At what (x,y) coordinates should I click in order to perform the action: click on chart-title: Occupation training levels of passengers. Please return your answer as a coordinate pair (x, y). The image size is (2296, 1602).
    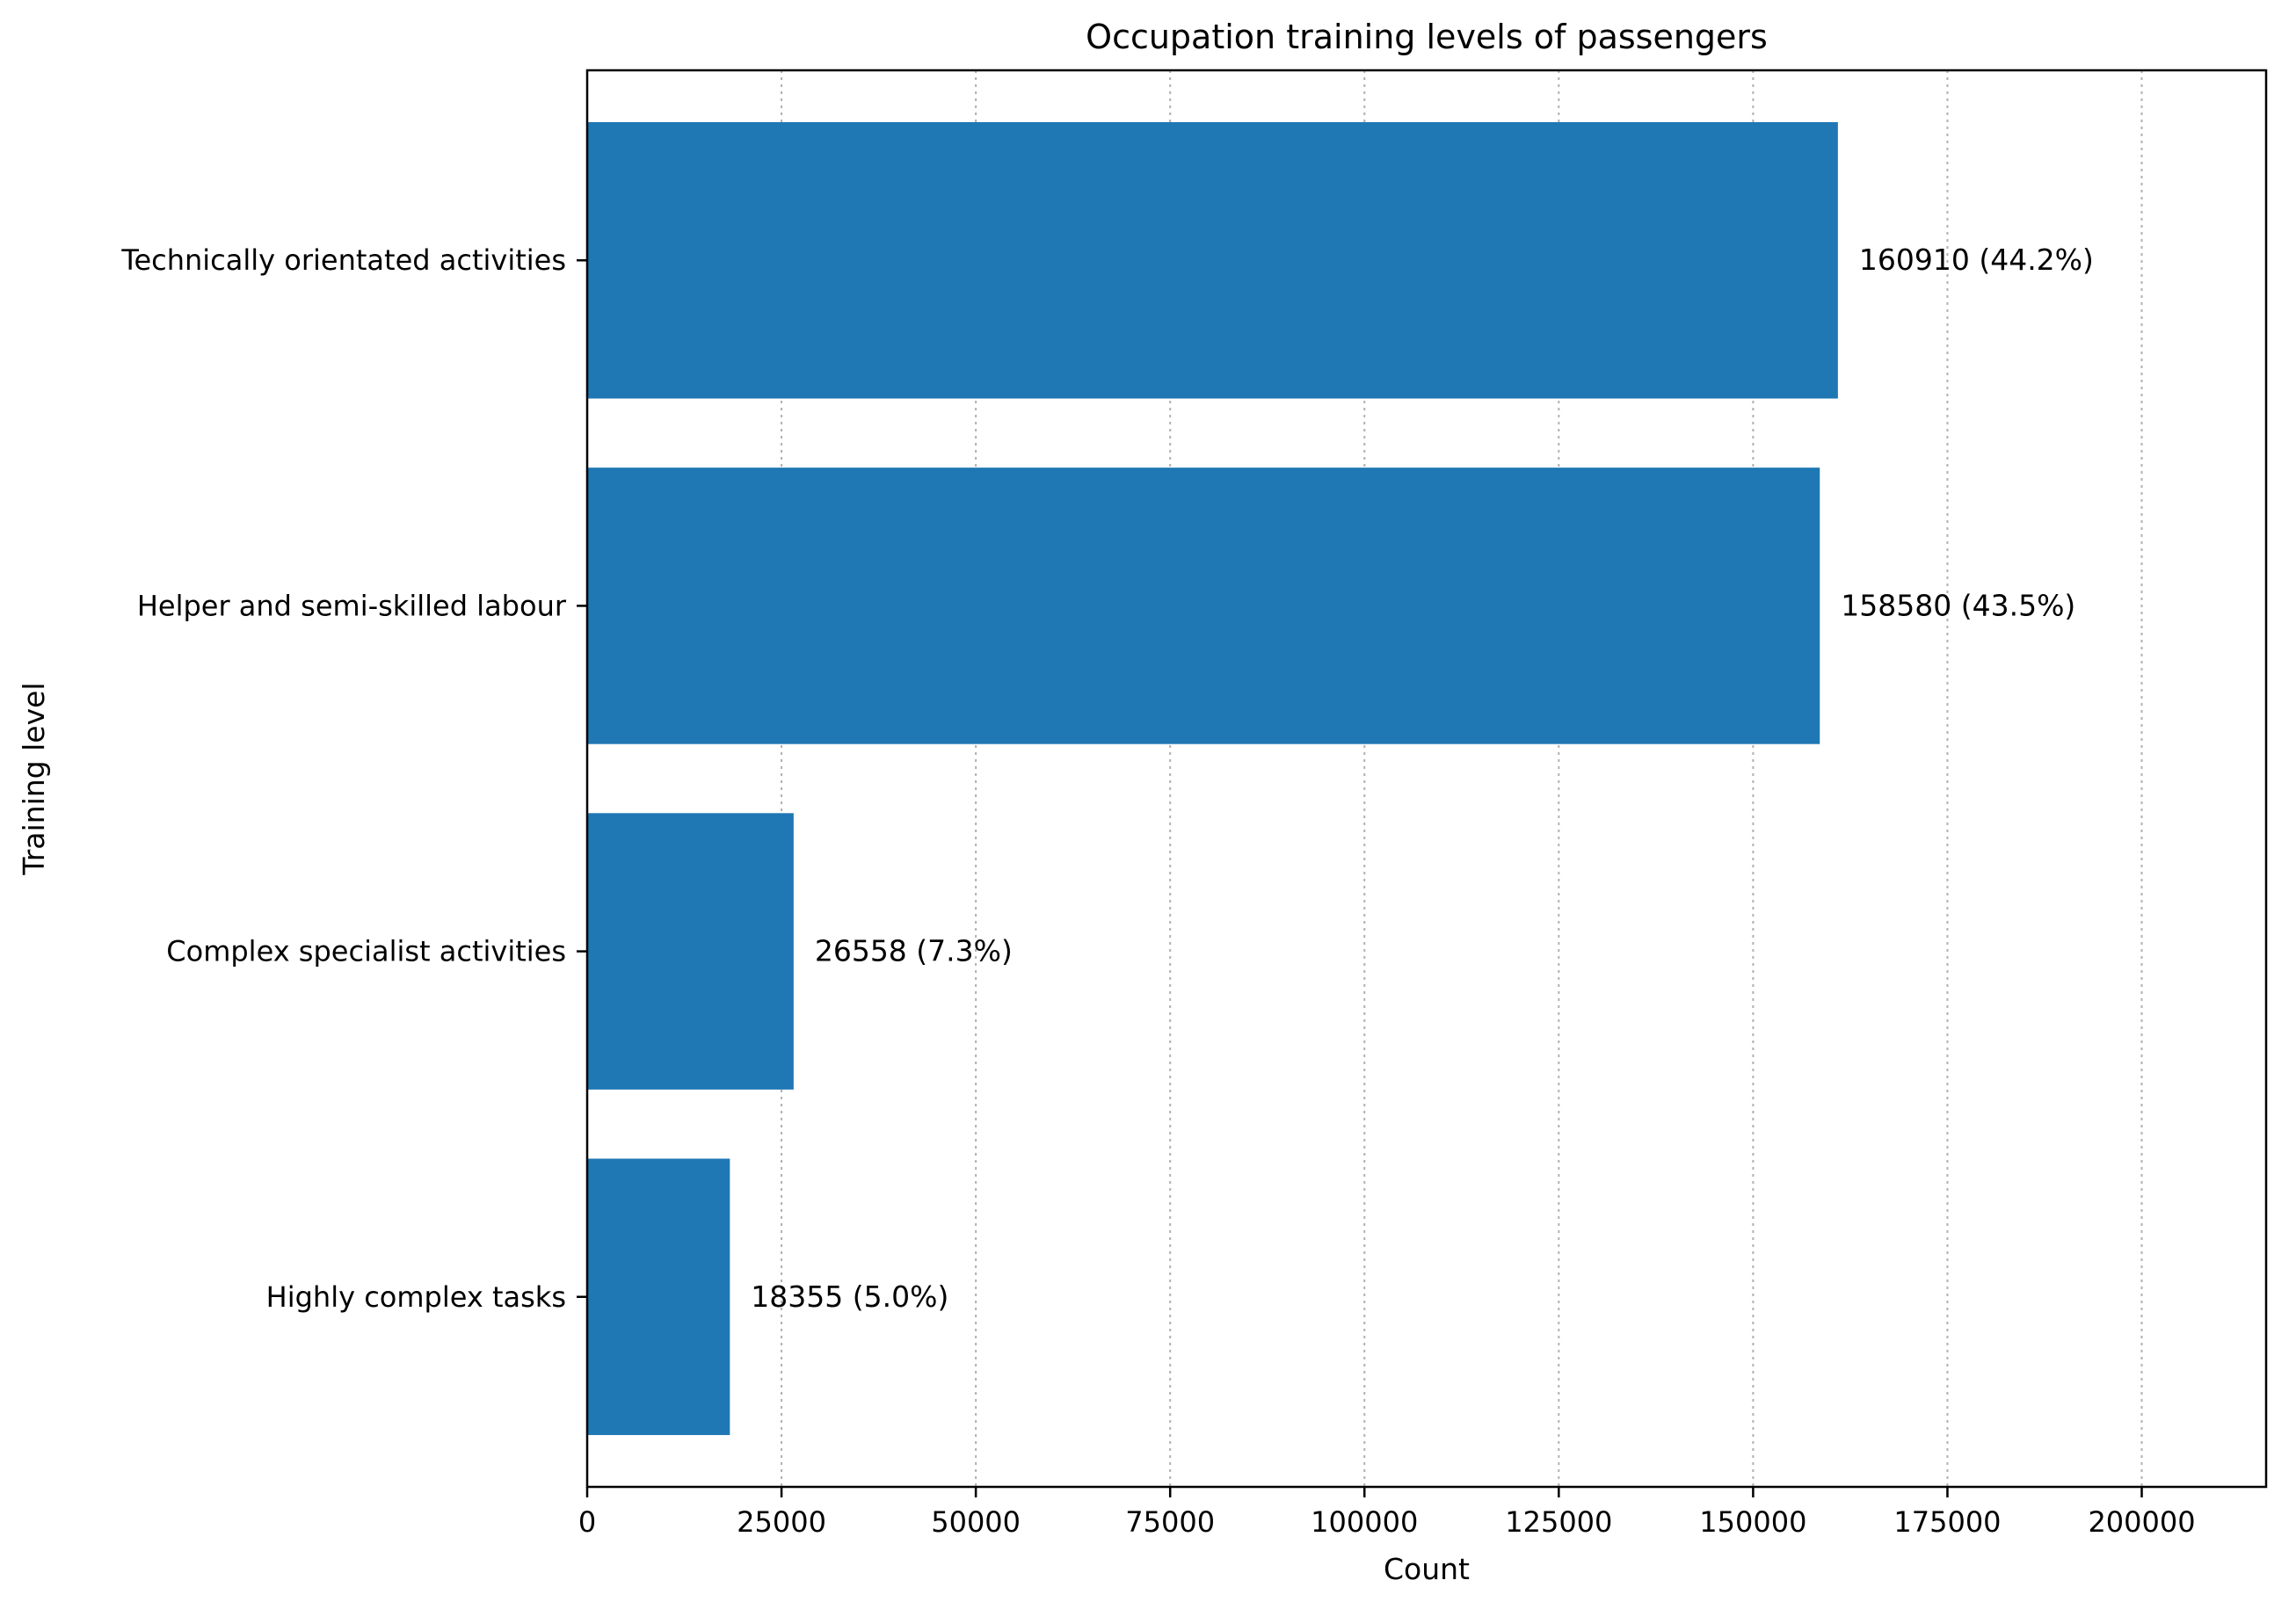
    Looking at the image, I should click on (1427, 37).